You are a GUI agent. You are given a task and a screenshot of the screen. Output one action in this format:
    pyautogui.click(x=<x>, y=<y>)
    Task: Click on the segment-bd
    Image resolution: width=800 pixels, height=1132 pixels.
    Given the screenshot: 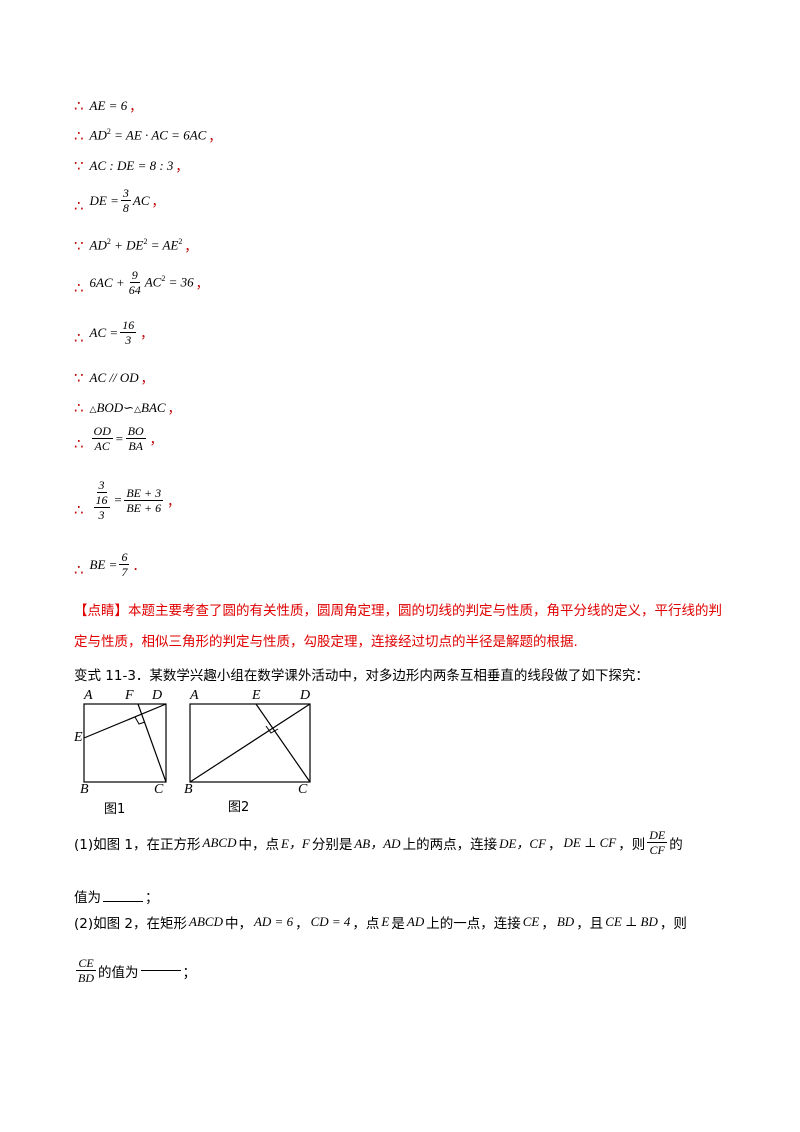 What is the action you would take?
    pyautogui.click(x=250, y=743)
    